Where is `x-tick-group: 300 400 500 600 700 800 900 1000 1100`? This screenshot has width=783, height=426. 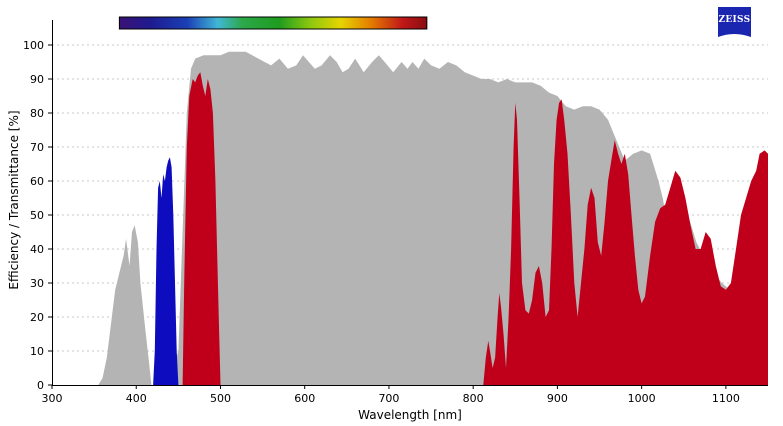
x-tick-group: 300 400 500 600 700 800 900 1000 1100 is located at coordinates (391, 395).